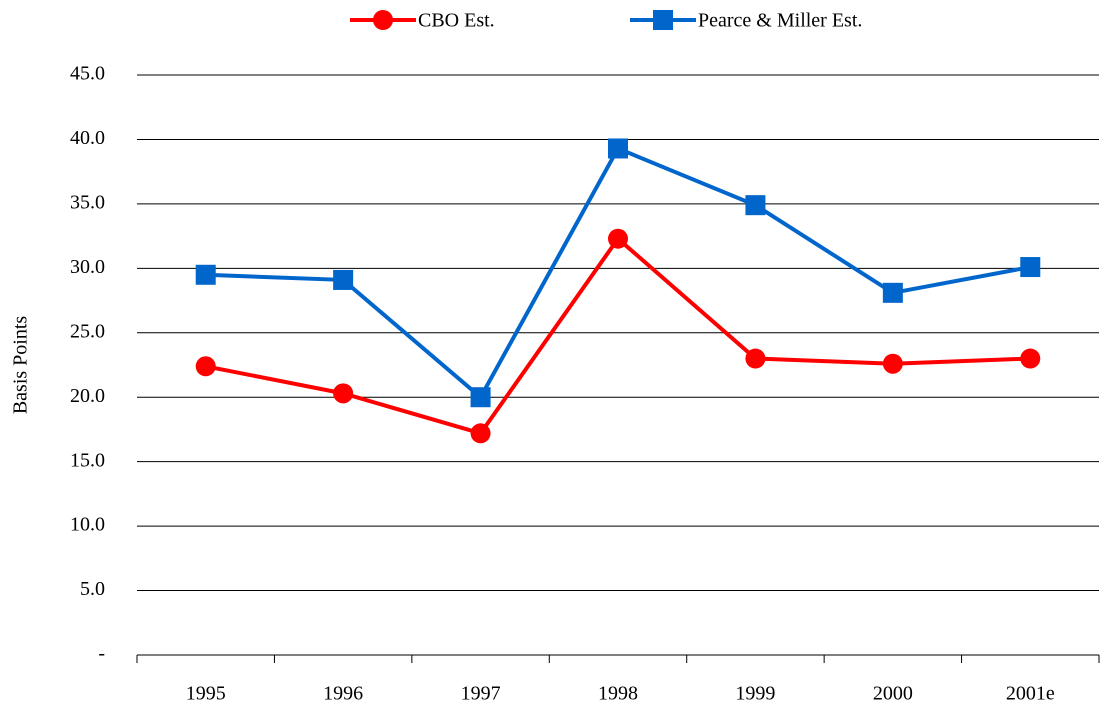 This screenshot has height=708, width=1100. Describe the element at coordinates (343, 694) in the screenshot. I see `x-tick-label: 1996` at that location.